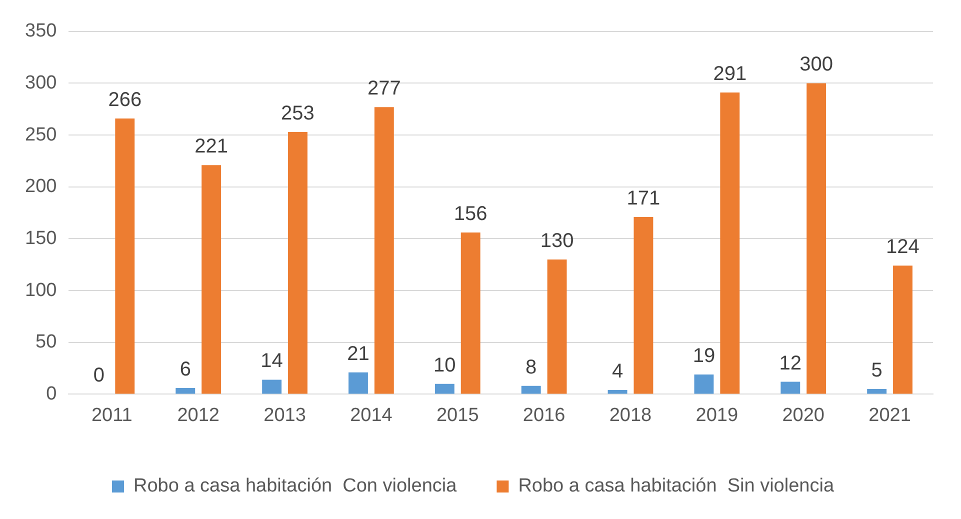 Image resolution: width=961 pixels, height=519 pixels. I want to click on data-label: 19, so click(704, 356).